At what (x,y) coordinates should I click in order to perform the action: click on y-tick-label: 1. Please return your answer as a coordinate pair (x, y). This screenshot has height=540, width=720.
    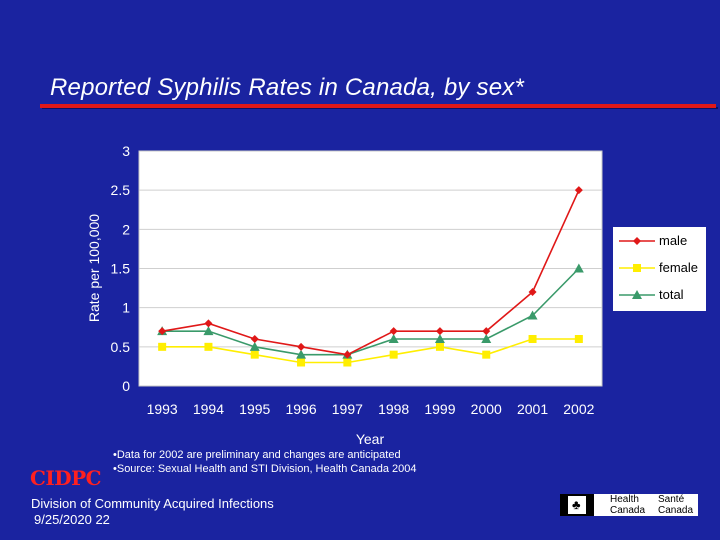
    Looking at the image, I should click on (126, 308).